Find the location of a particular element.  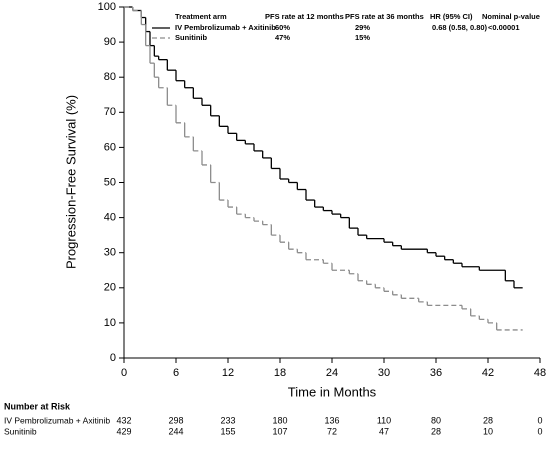

y-axis-label: Progression-Free Survival (%) is located at coordinates (70, 182).